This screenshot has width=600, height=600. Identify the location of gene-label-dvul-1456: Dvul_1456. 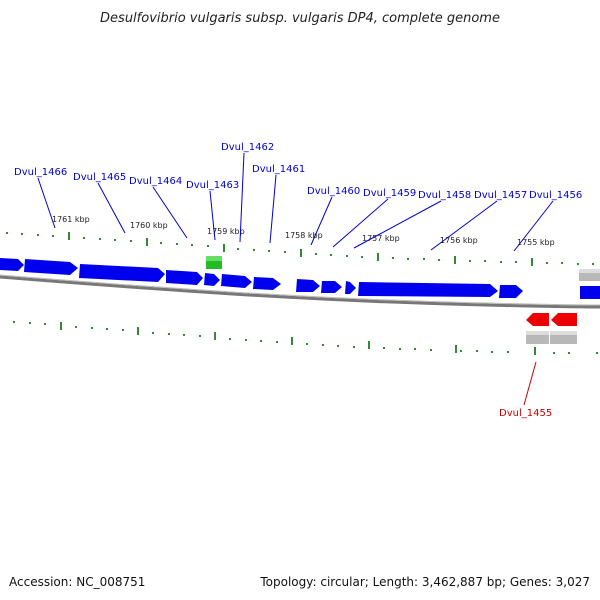
(555, 195).